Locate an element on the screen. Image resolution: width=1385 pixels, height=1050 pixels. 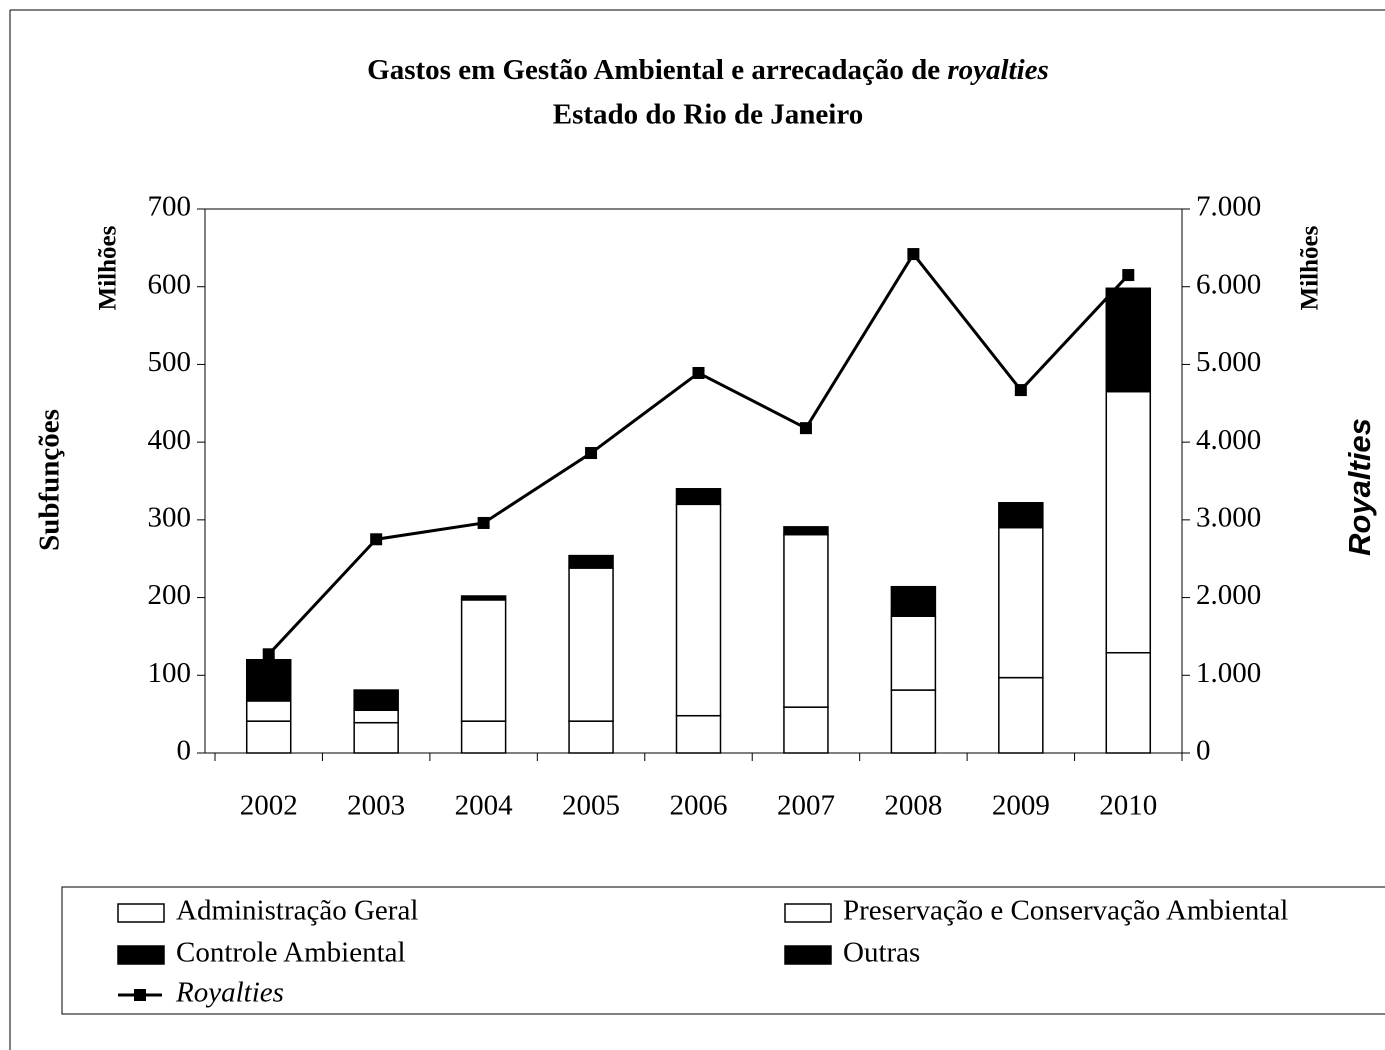
y-tick-label: 600 is located at coordinates (170, 284).